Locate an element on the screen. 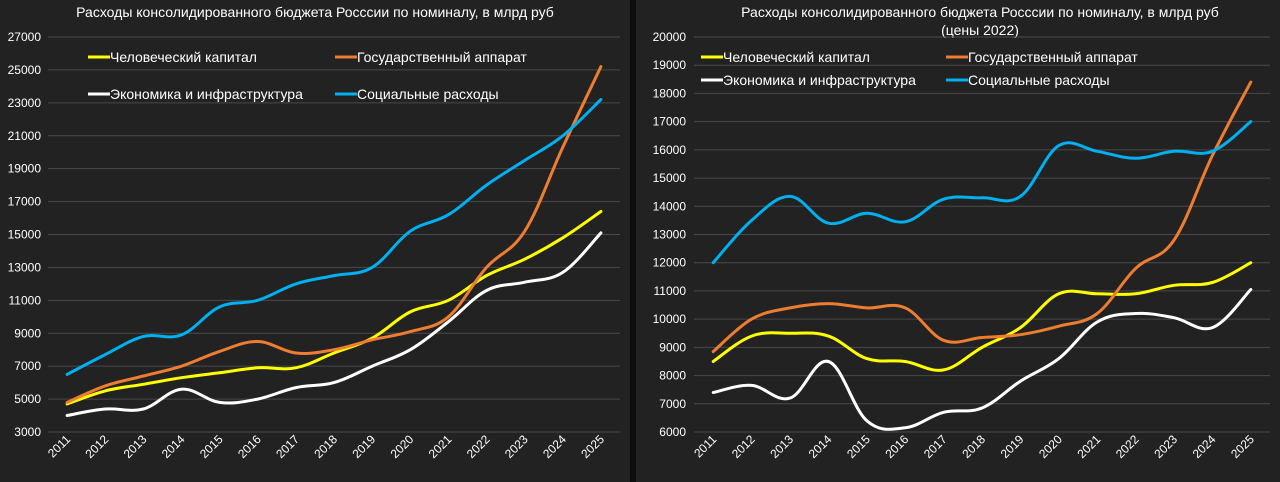  y-tick-label: 6000 is located at coordinates (672, 432).